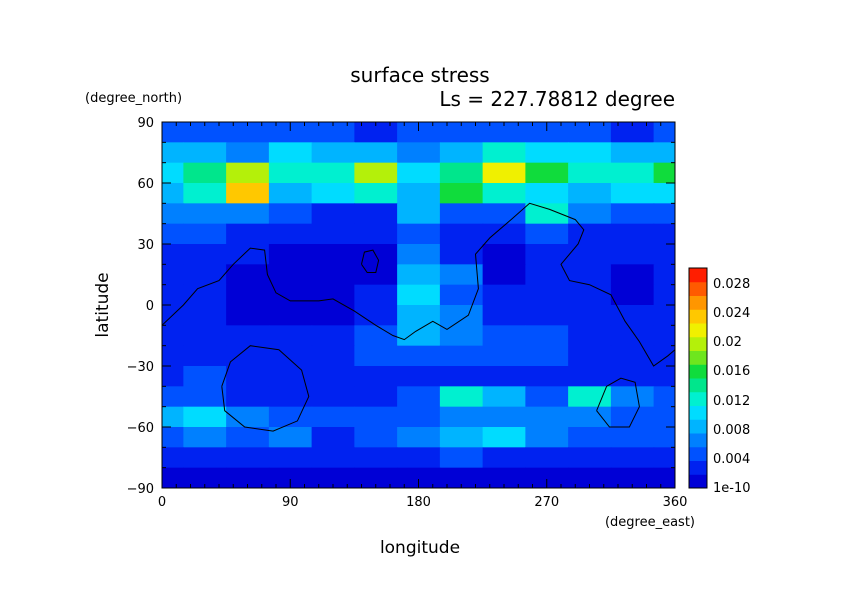 Image resolution: width=842 pixels, height=595 pixels. Describe the element at coordinates (103, 304) in the screenshot. I see `y-axis-label: latitude` at that location.